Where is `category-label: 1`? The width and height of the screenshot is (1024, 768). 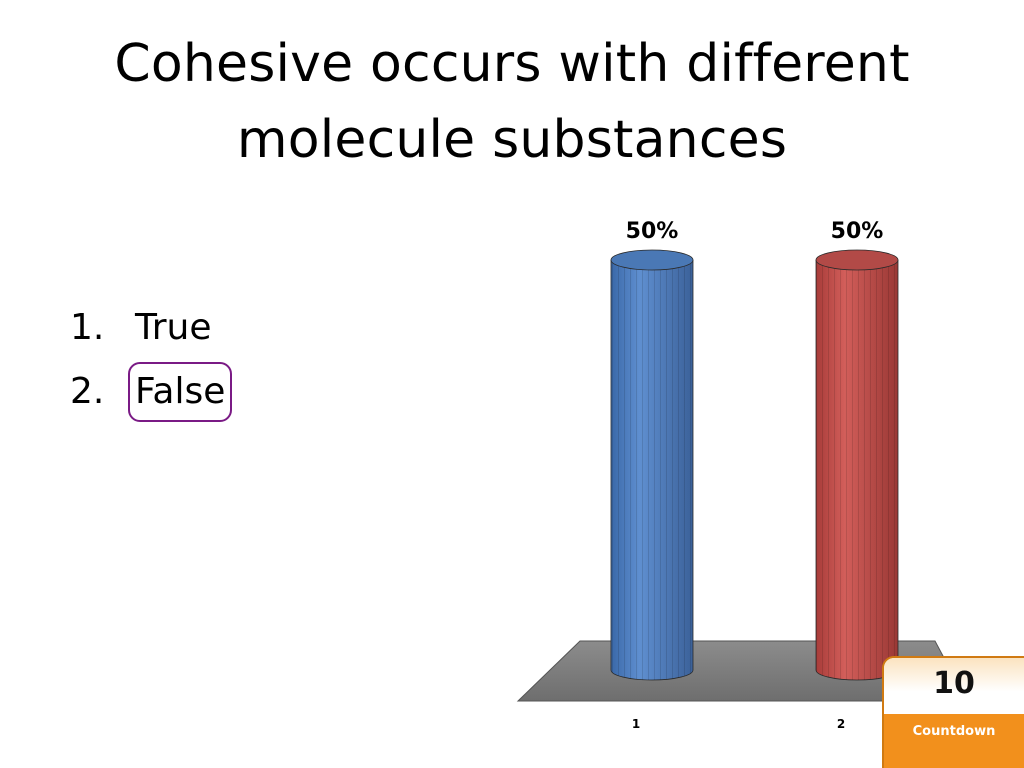
category-label: 1 is located at coordinates (636, 724).